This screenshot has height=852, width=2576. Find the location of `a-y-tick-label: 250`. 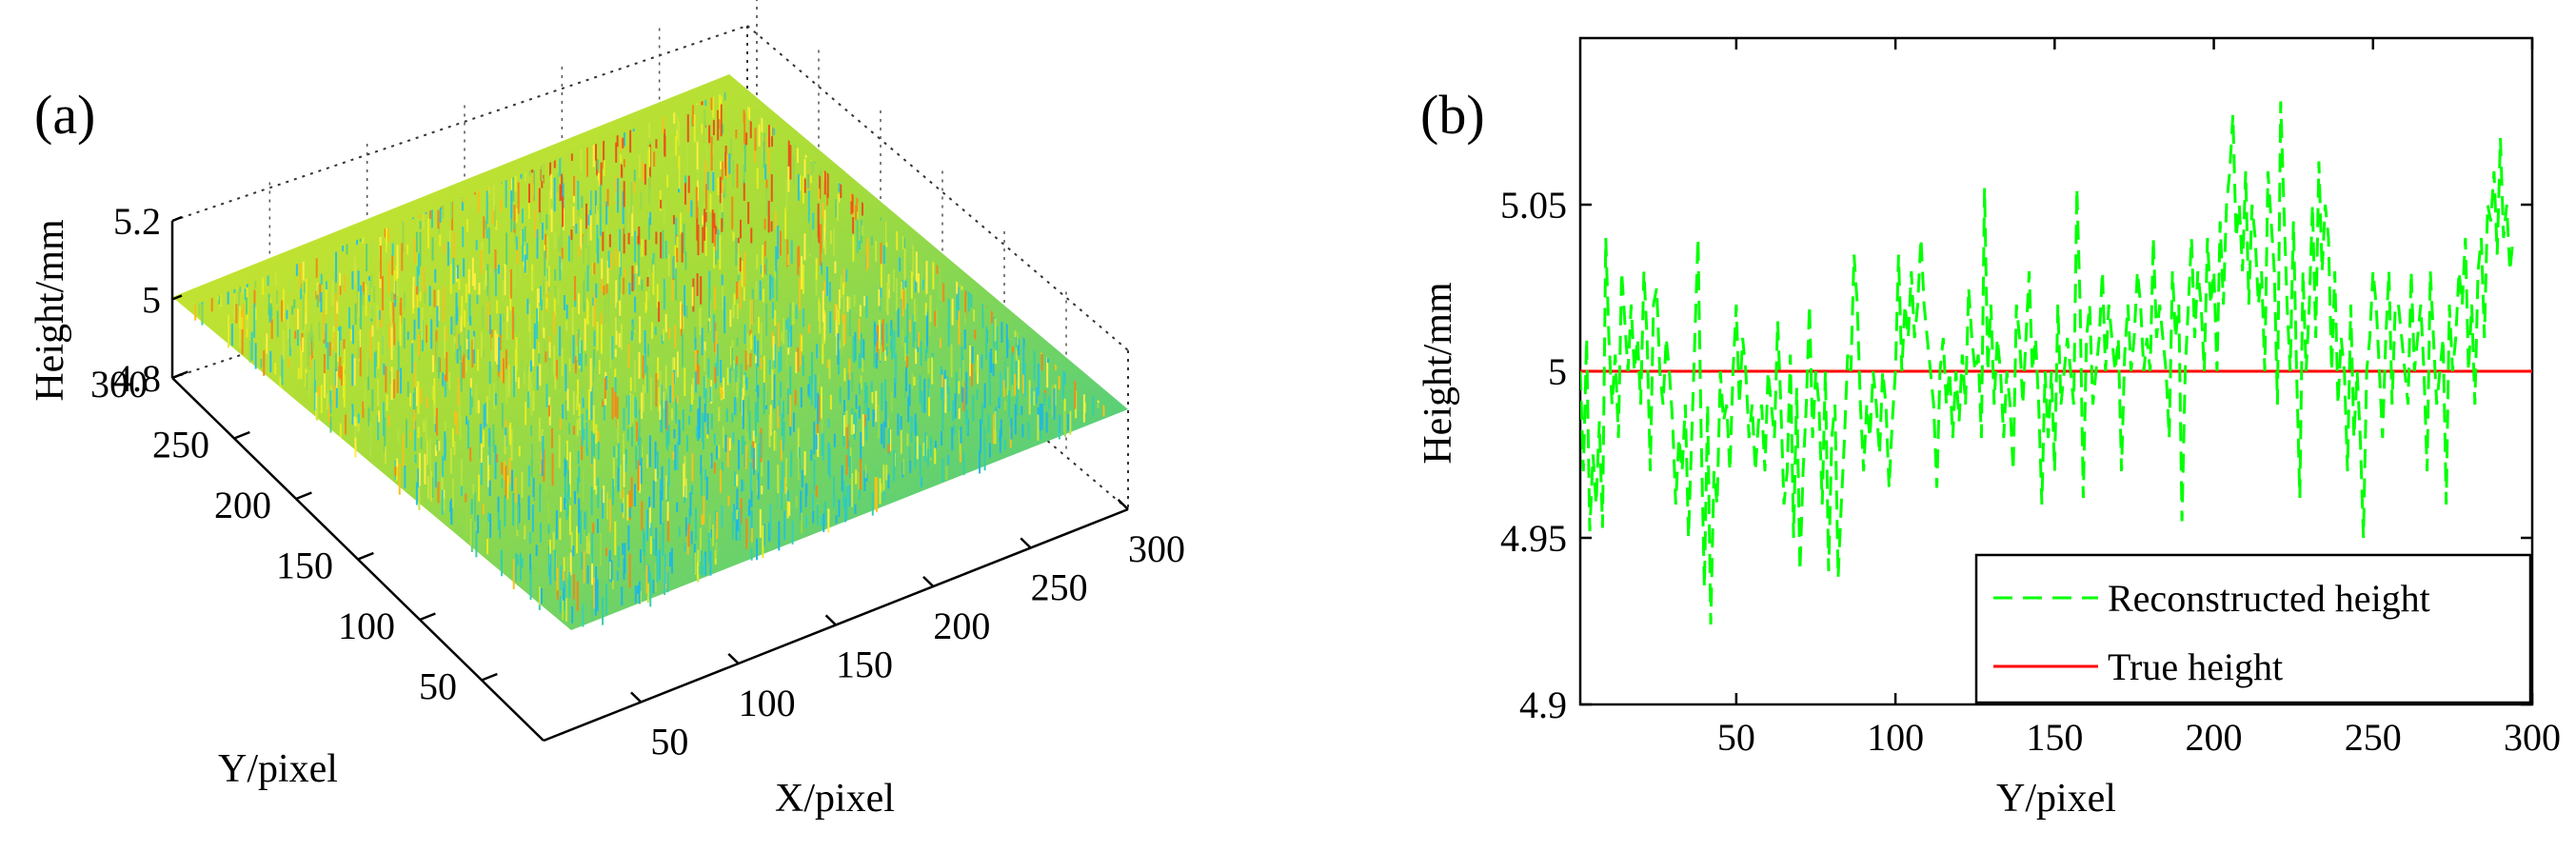

a-y-tick-label: 250 is located at coordinates (180, 445).